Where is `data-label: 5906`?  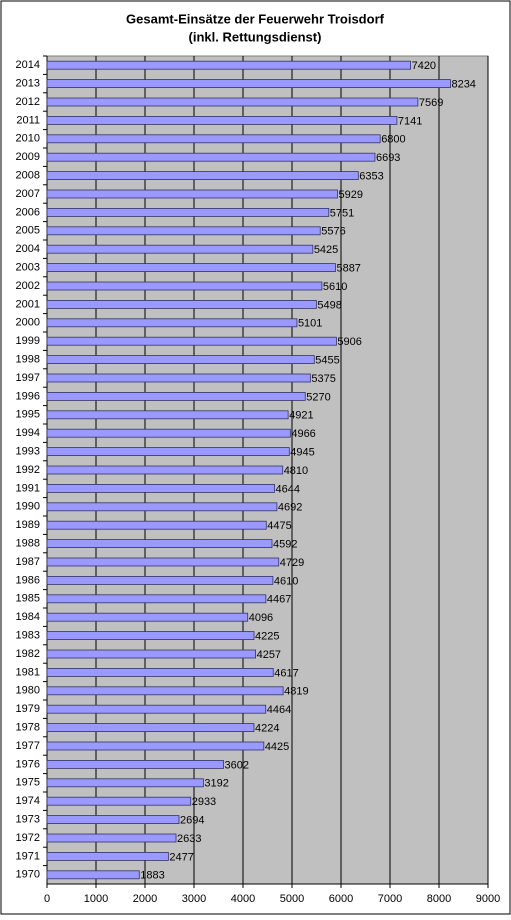
data-label: 5906 is located at coordinates (349, 342).